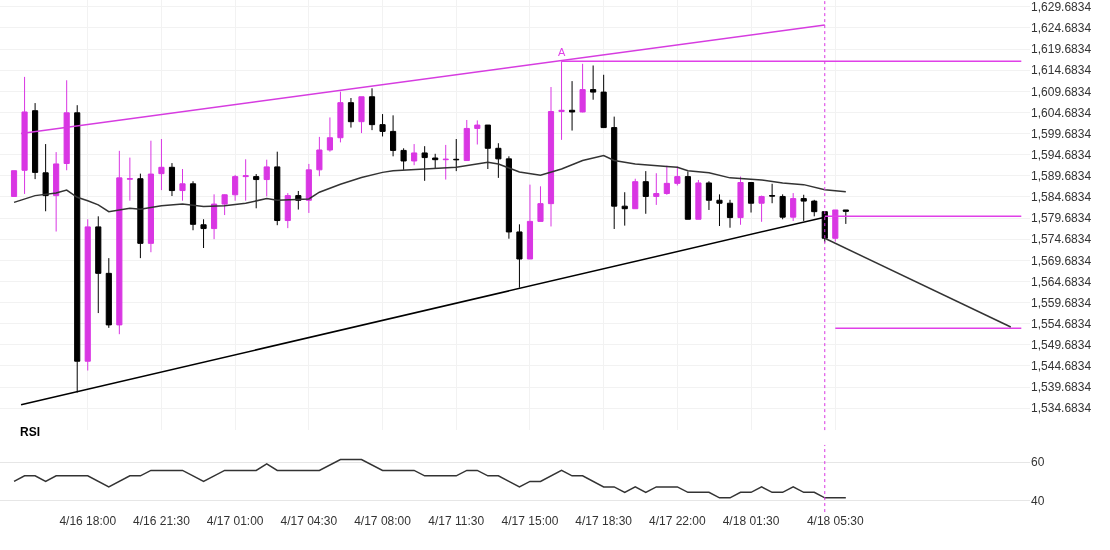 Image resolution: width=1110 pixels, height=550 pixels. I want to click on y-tick-label: 1,574.6834, so click(1061, 239).